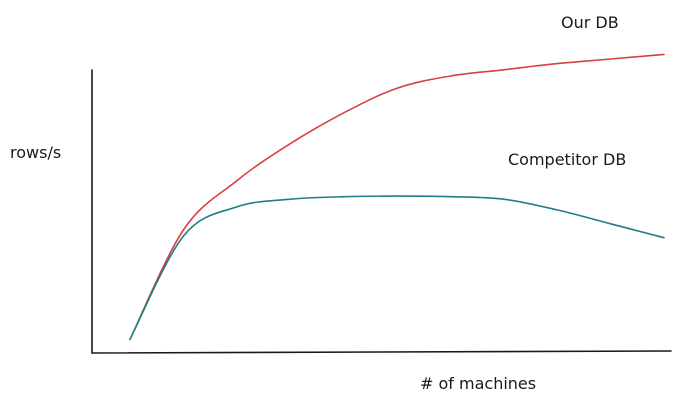 This screenshot has width=682, height=405. Describe the element at coordinates (35, 152) in the screenshot. I see `y-axis-label: rows/s` at that location.